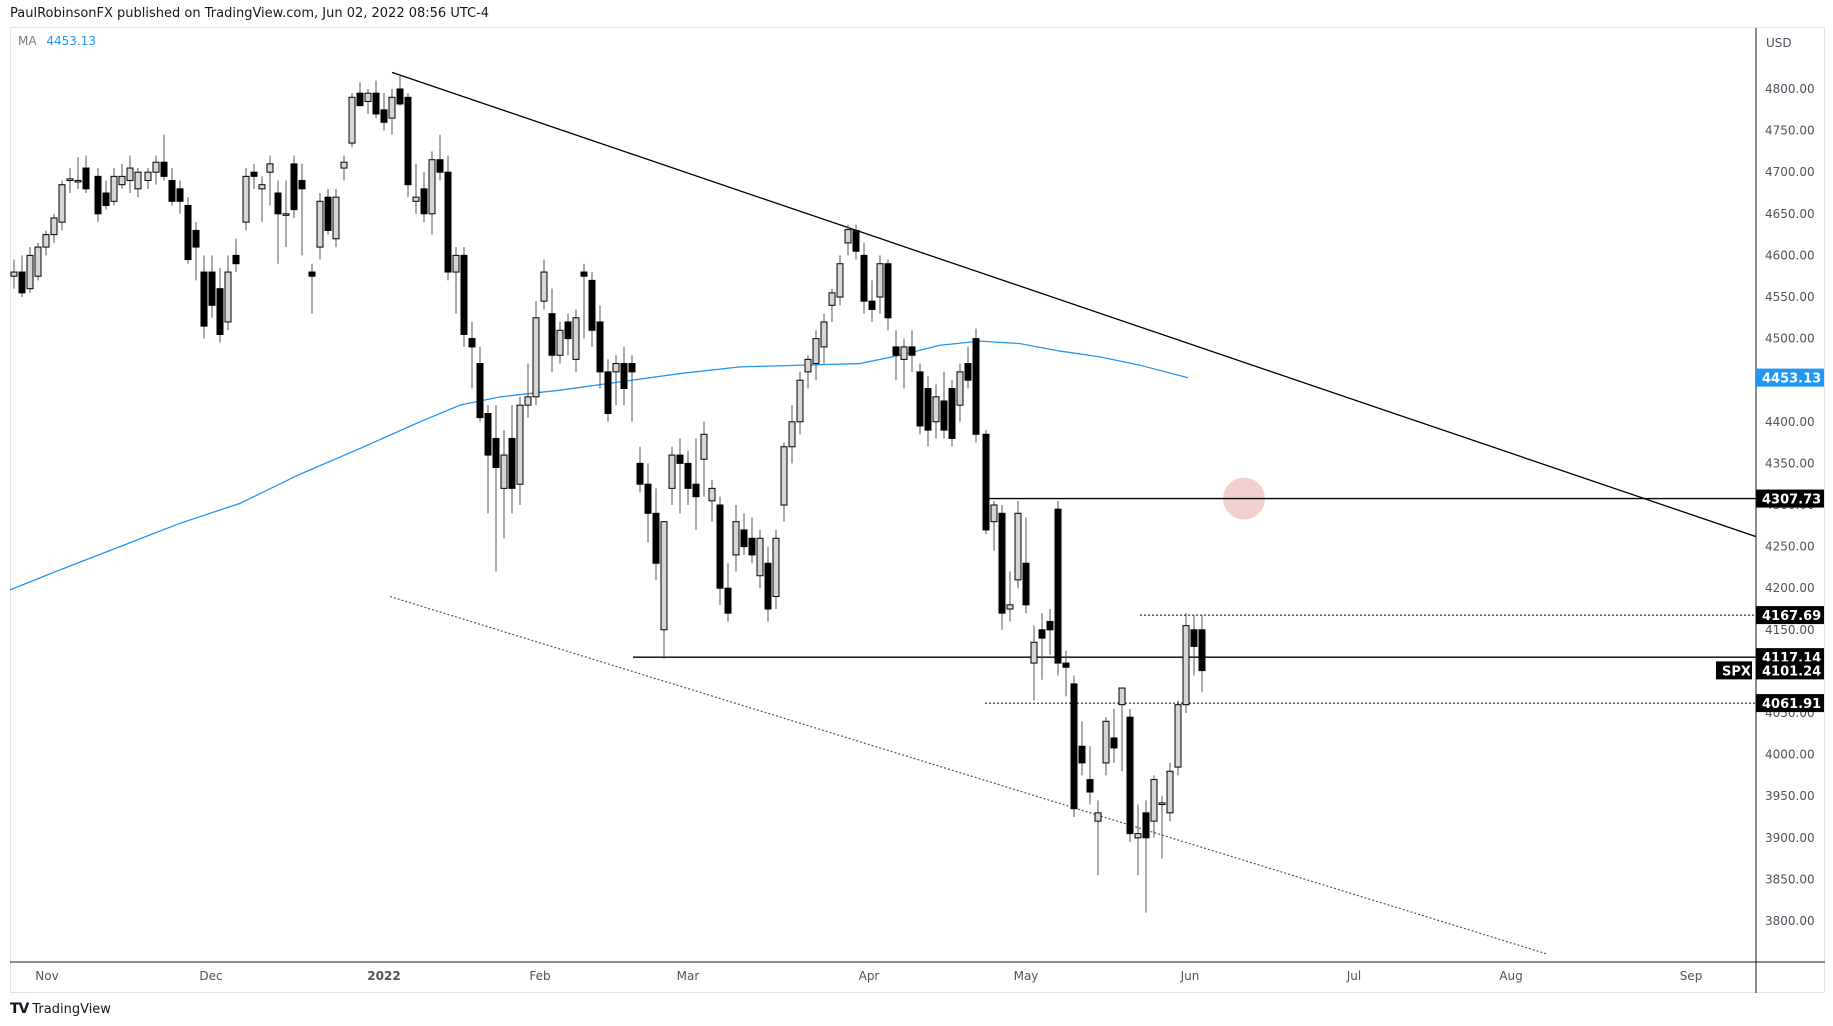 Image resolution: width=1833 pixels, height=1026 pixels. Describe the element at coordinates (27, 41) in the screenshot. I see `ma-legend-label: MA` at that location.